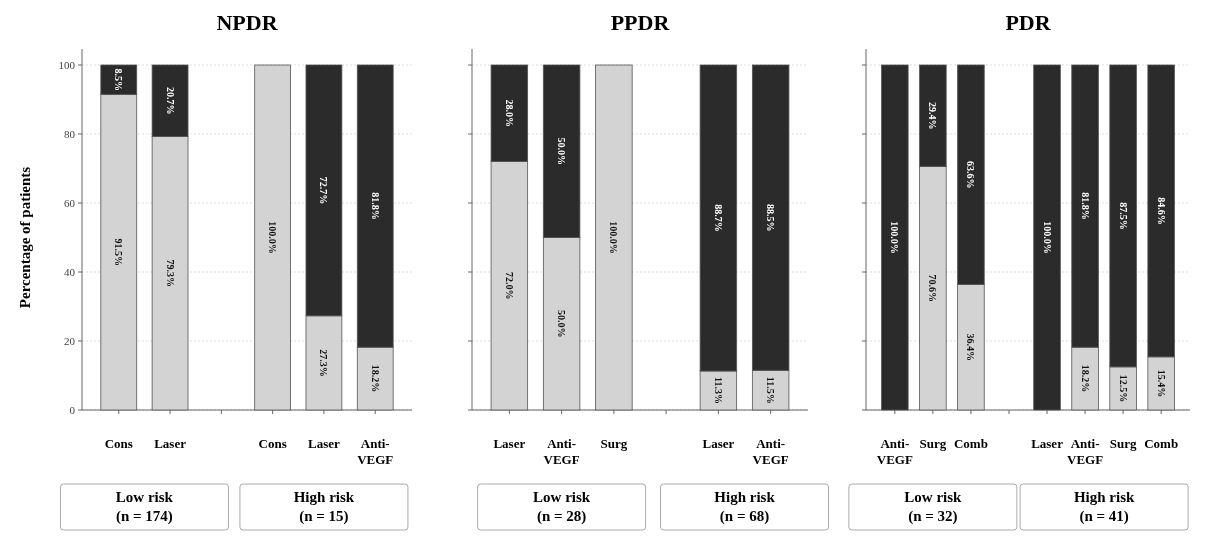 The width and height of the screenshot is (1208, 543). Describe the element at coordinates (509, 113) in the screenshot. I see `data-label: 28.0%` at that location.